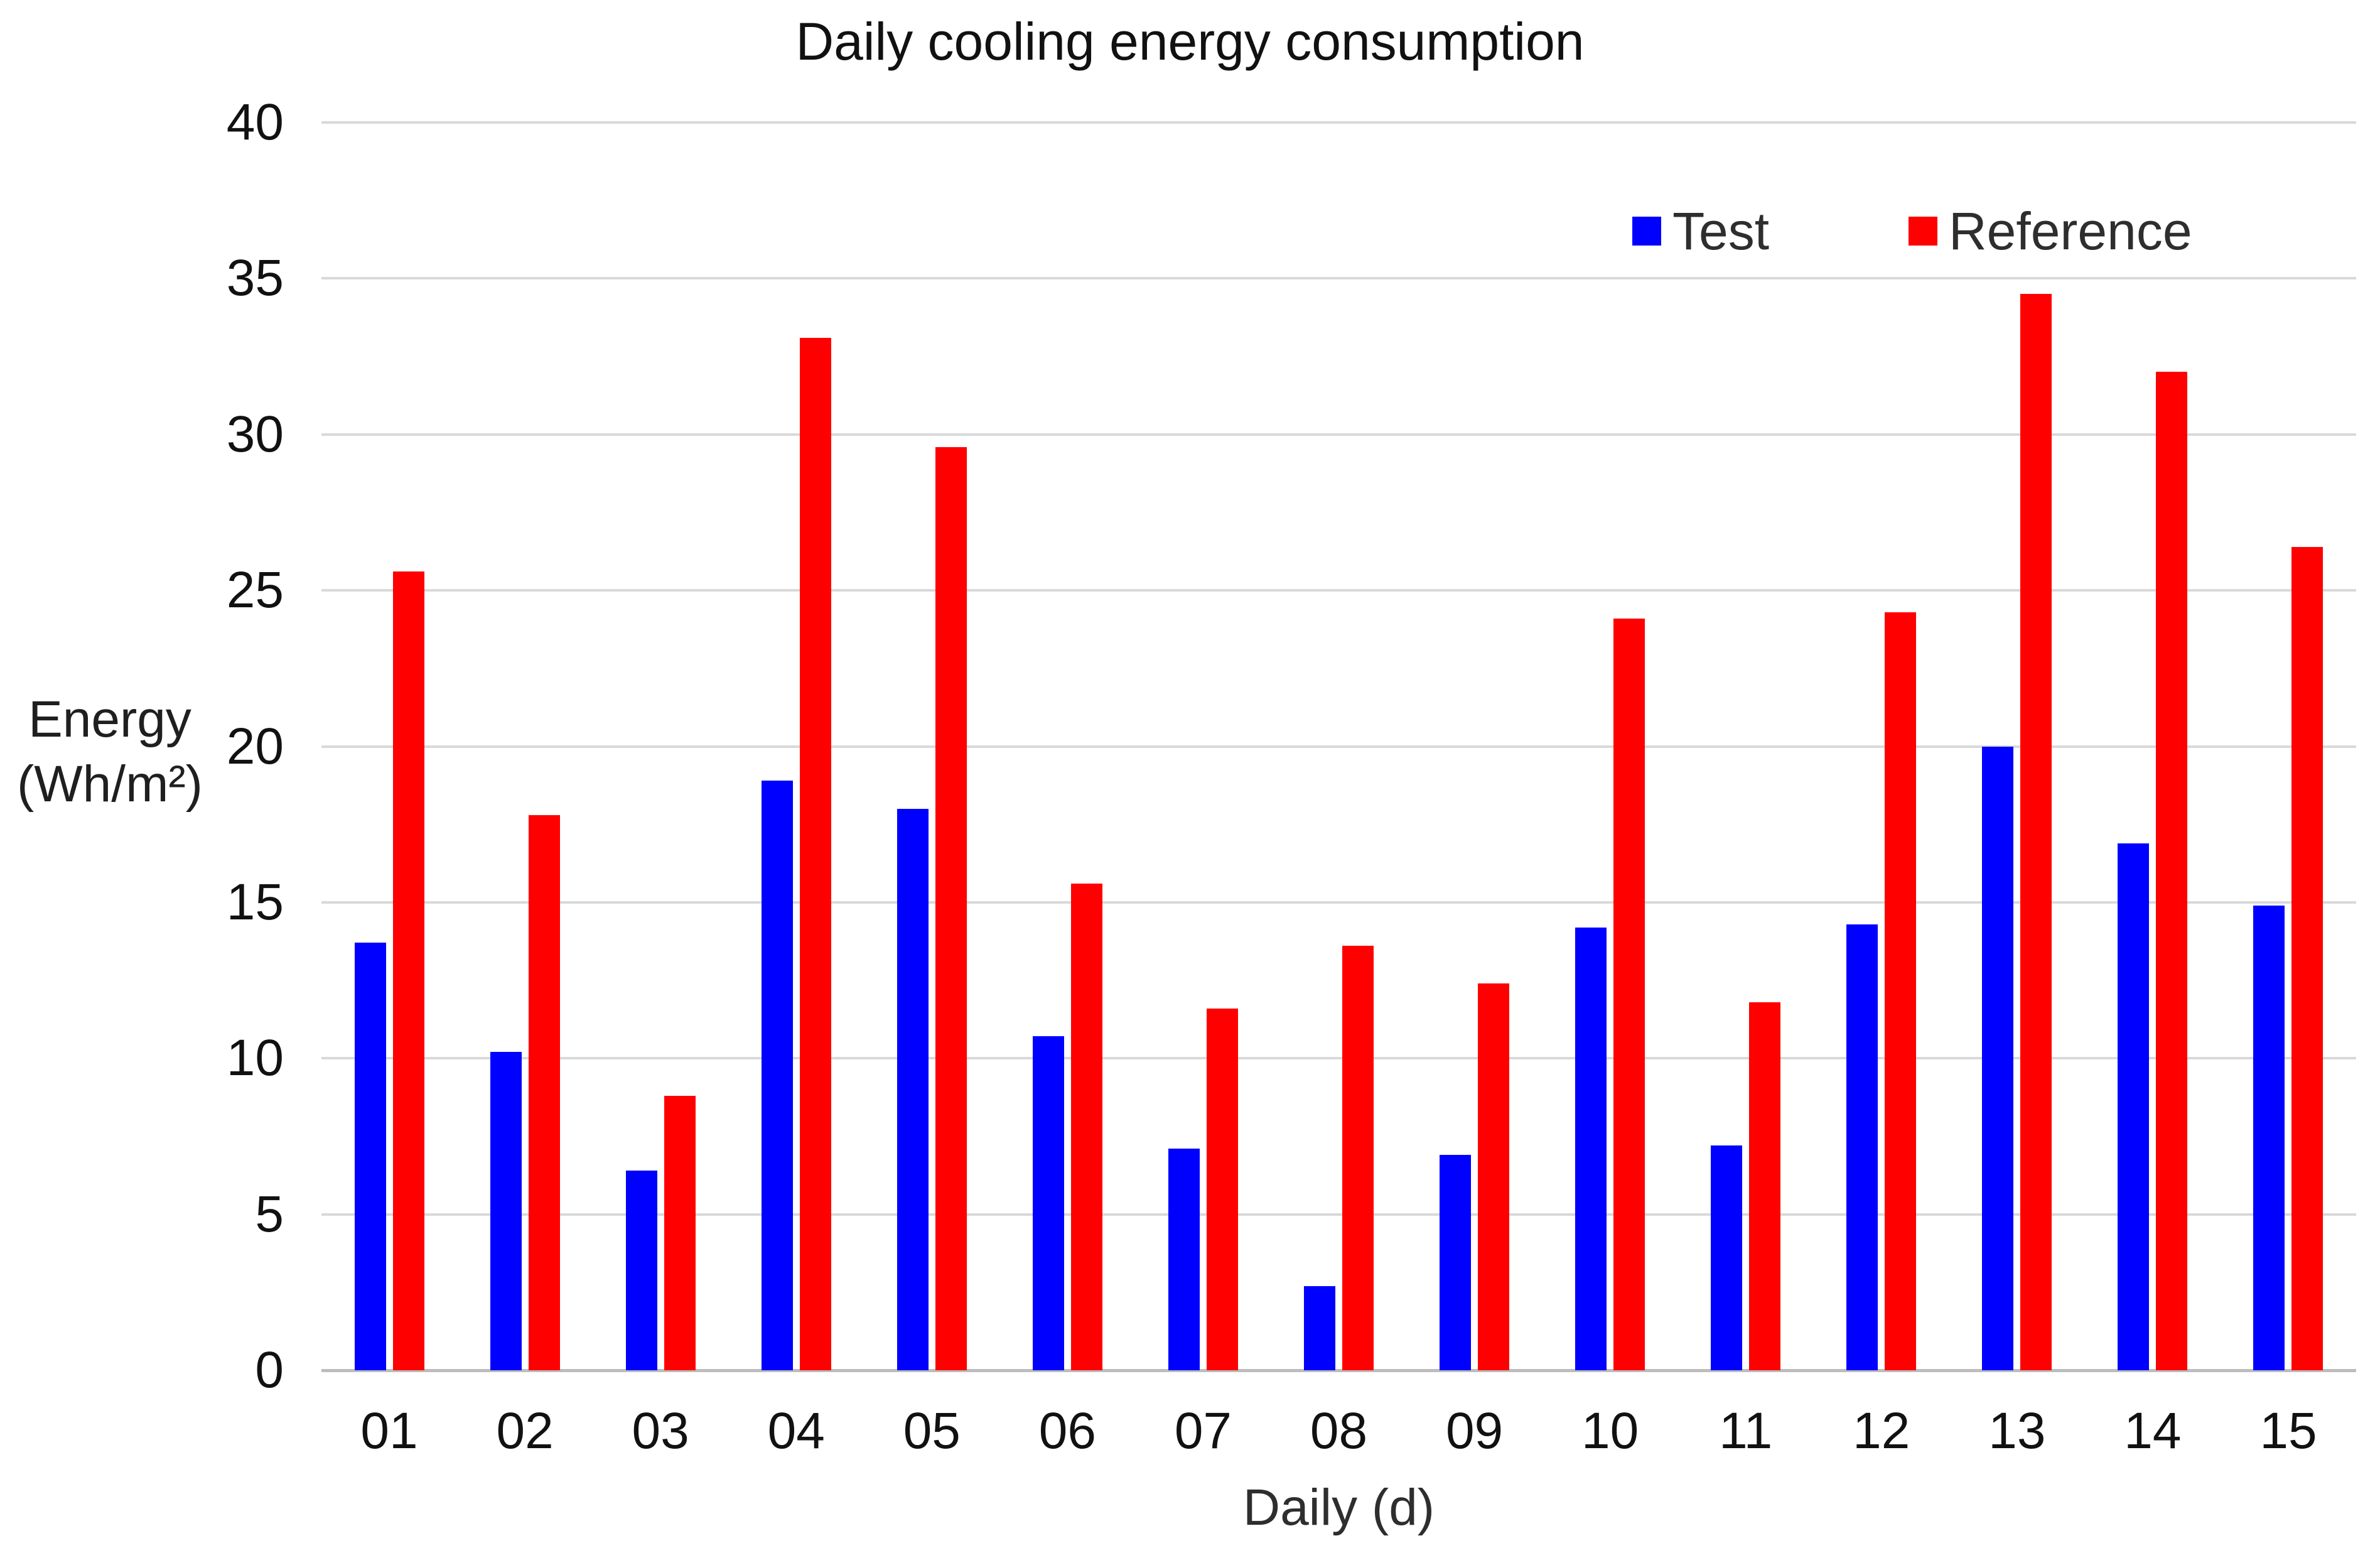  What do you see at coordinates (255, 434) in the screenshot?
I see `y-tick-label-30: 30` at bounding box center [255, 434].